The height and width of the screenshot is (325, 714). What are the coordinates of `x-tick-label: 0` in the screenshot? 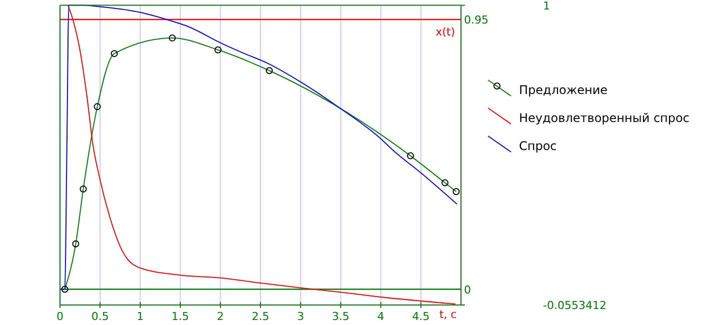 It's located at (60, 316).